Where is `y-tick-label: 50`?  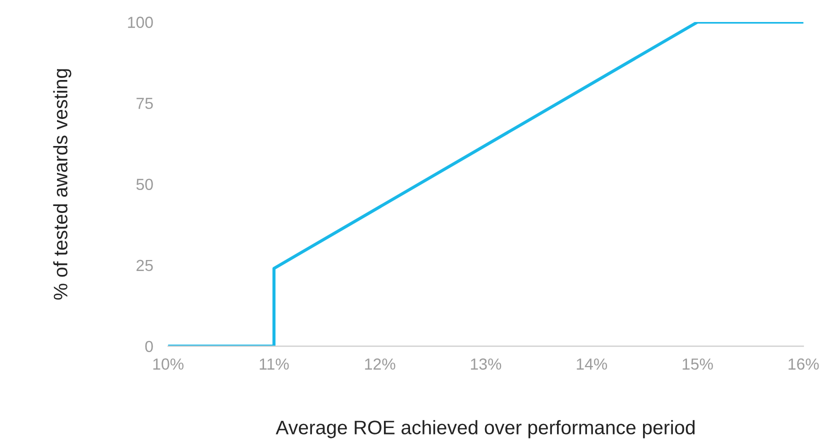
y-tick-label: 50 is located at coordinates (144, 184).